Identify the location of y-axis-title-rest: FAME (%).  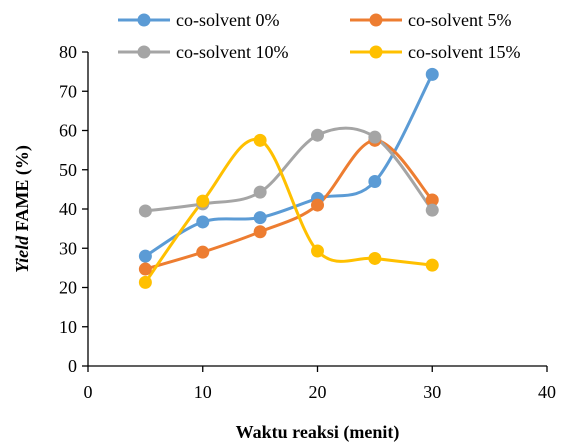
(22, 190).